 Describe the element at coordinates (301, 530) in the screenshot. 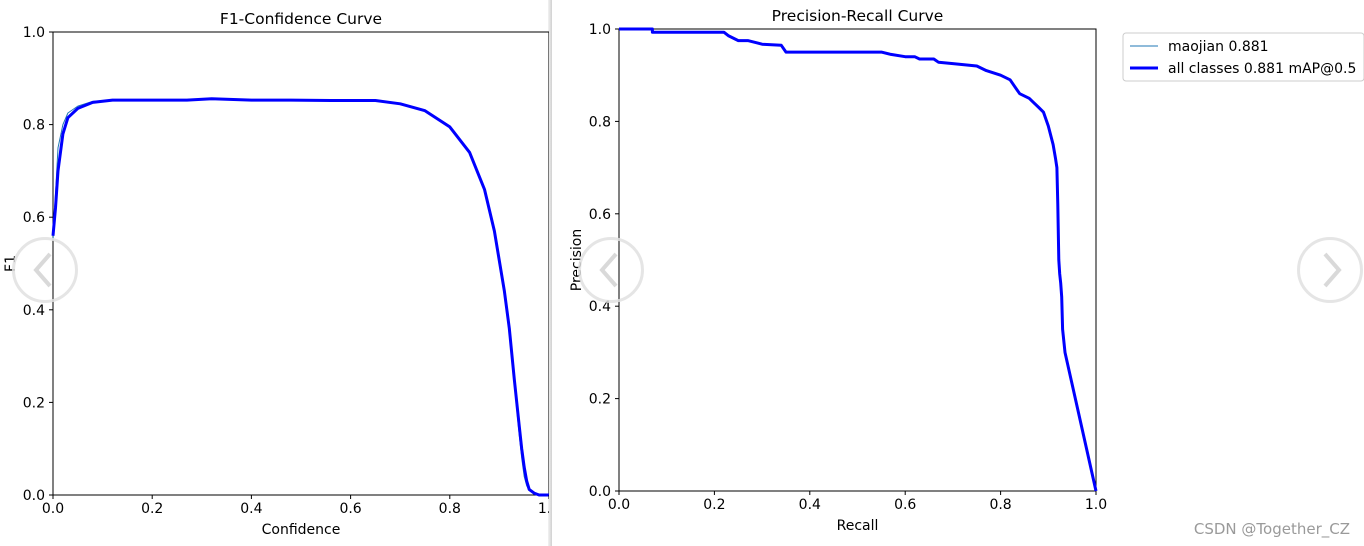

I see `x-axis-label: Confidence` at that location.